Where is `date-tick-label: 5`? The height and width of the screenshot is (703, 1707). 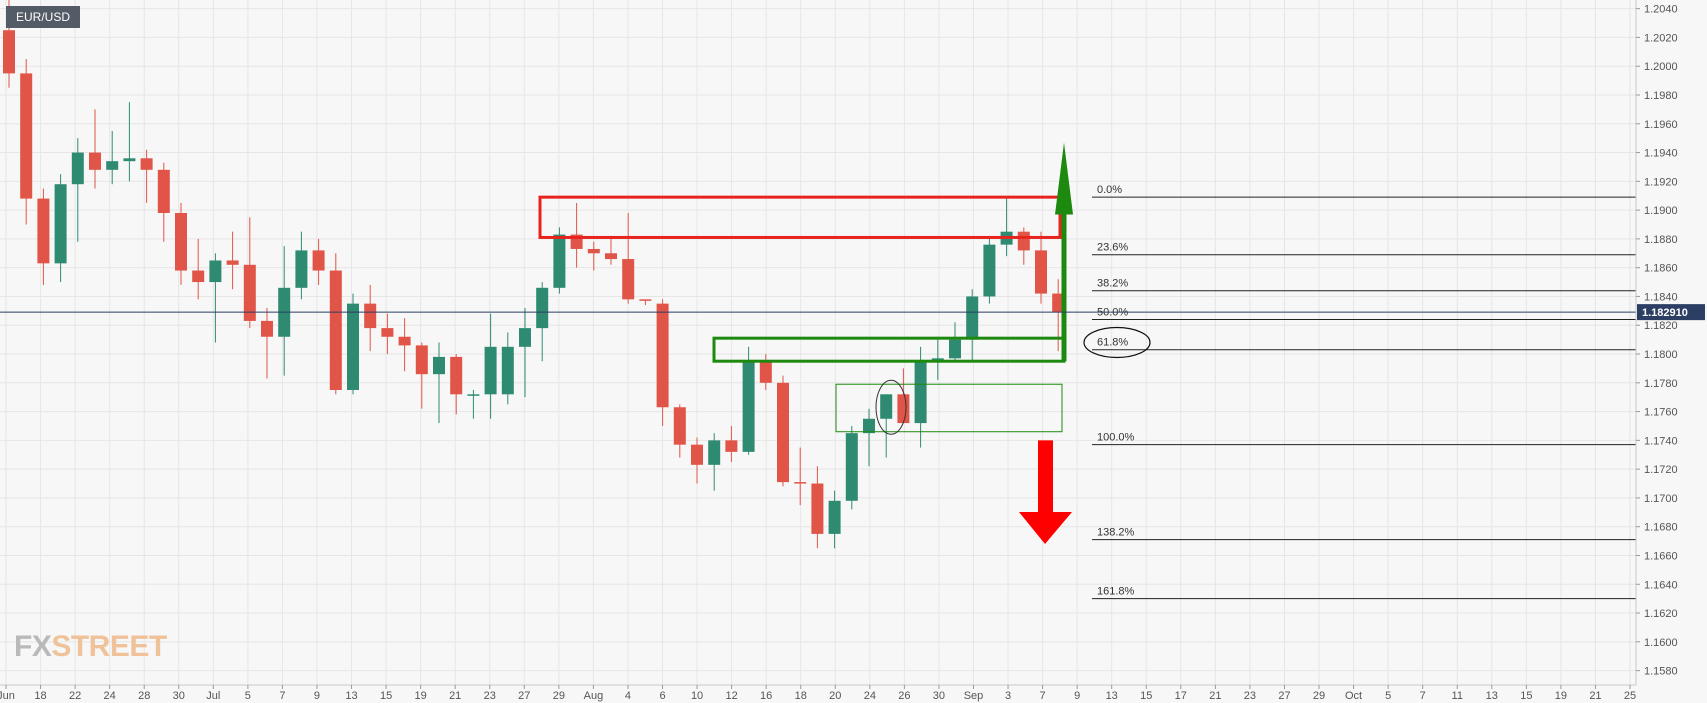
date-tick-label: 5 is located at coordinates (248, 696).